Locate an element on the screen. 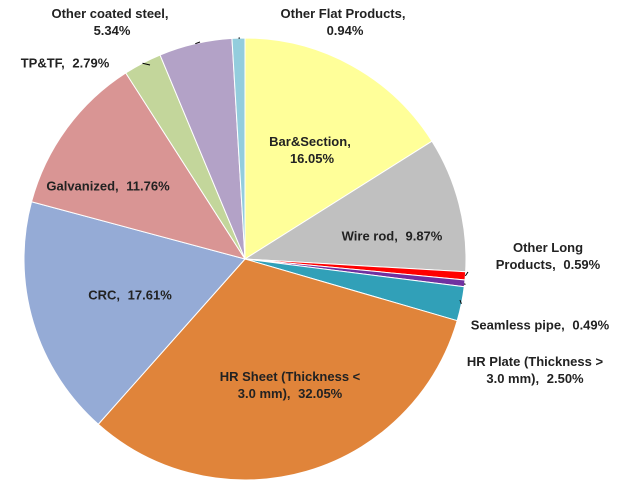 This screenshot has width=637, height=482. value-label: 9.87% is located at coordinates (424, 236).